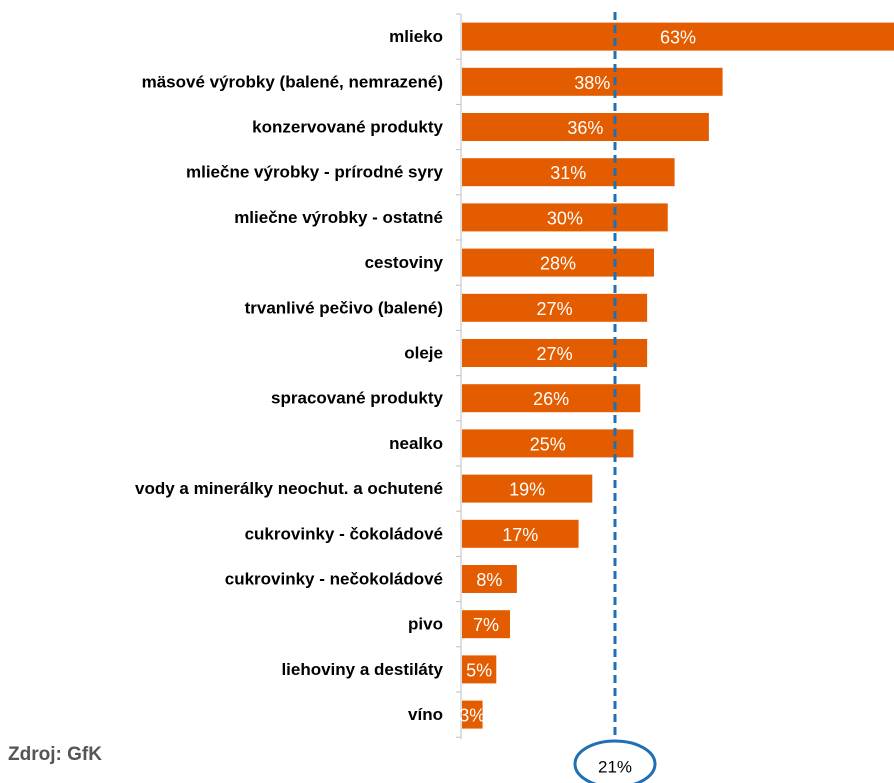  I want to click on value-label: 8%, so click(489, 580).